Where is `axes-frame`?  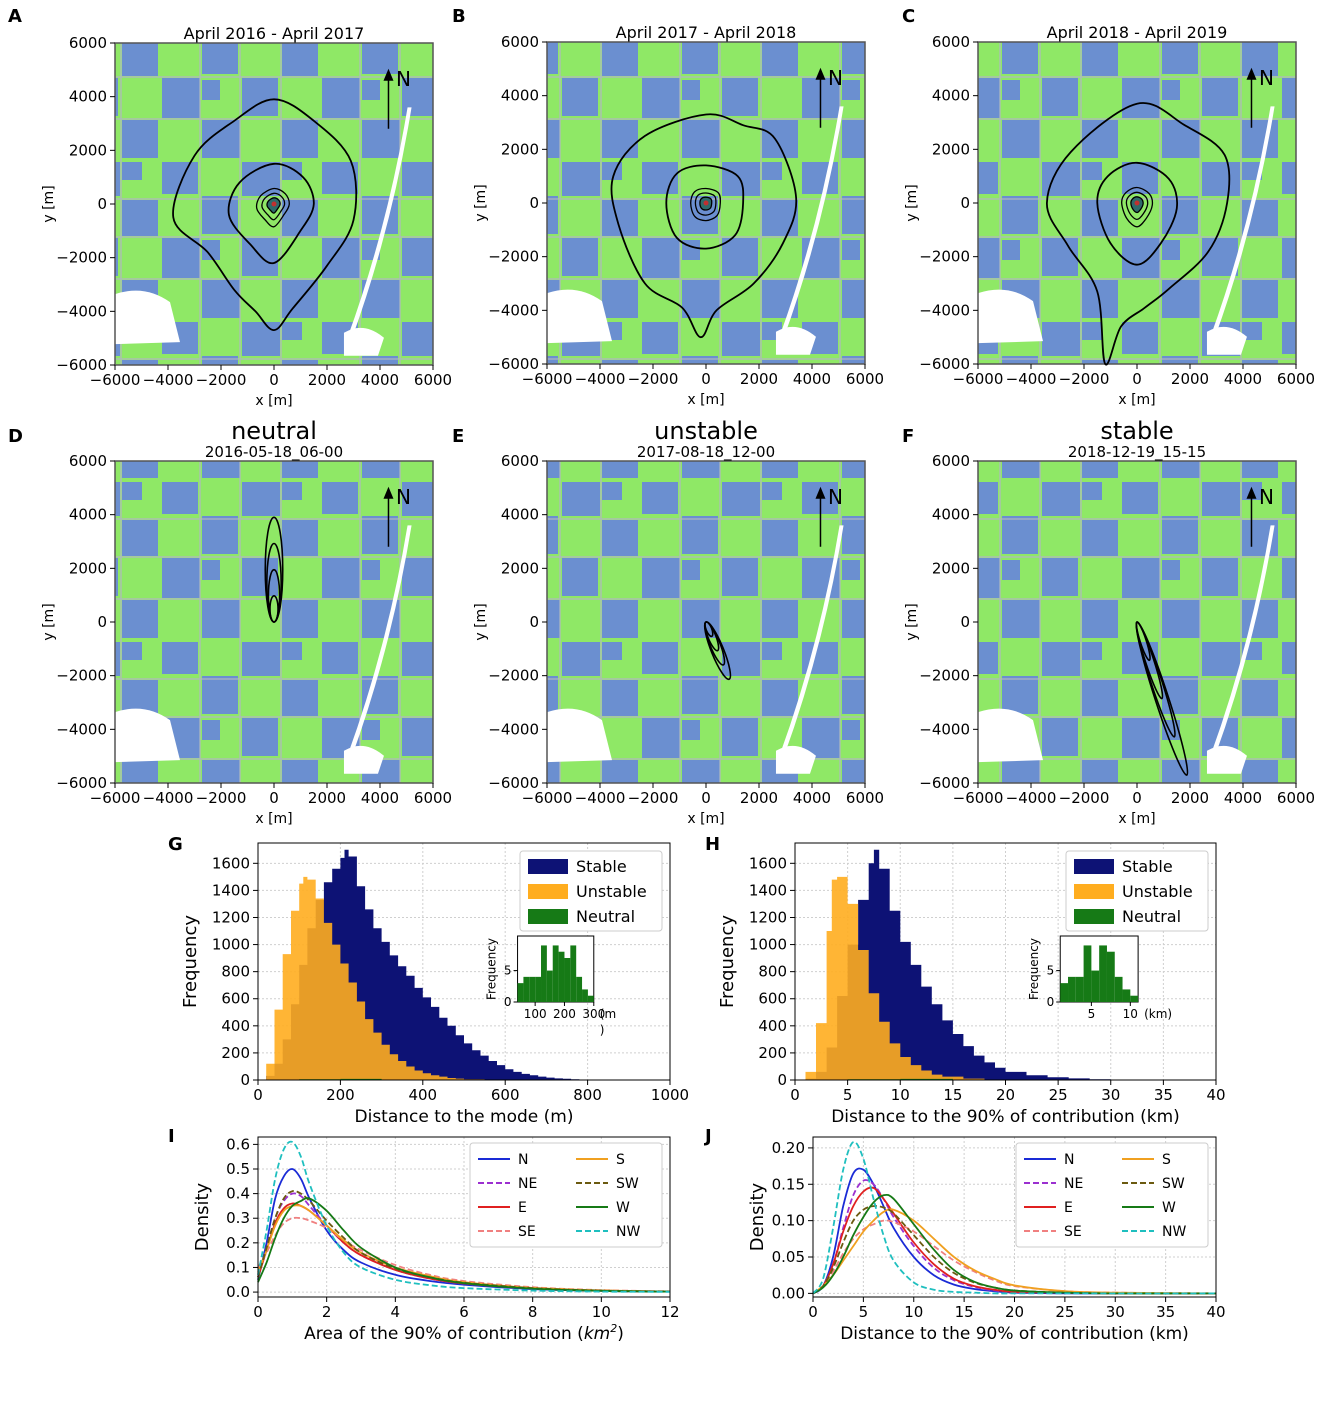 axes-frame is located at coordinates (464, 961).